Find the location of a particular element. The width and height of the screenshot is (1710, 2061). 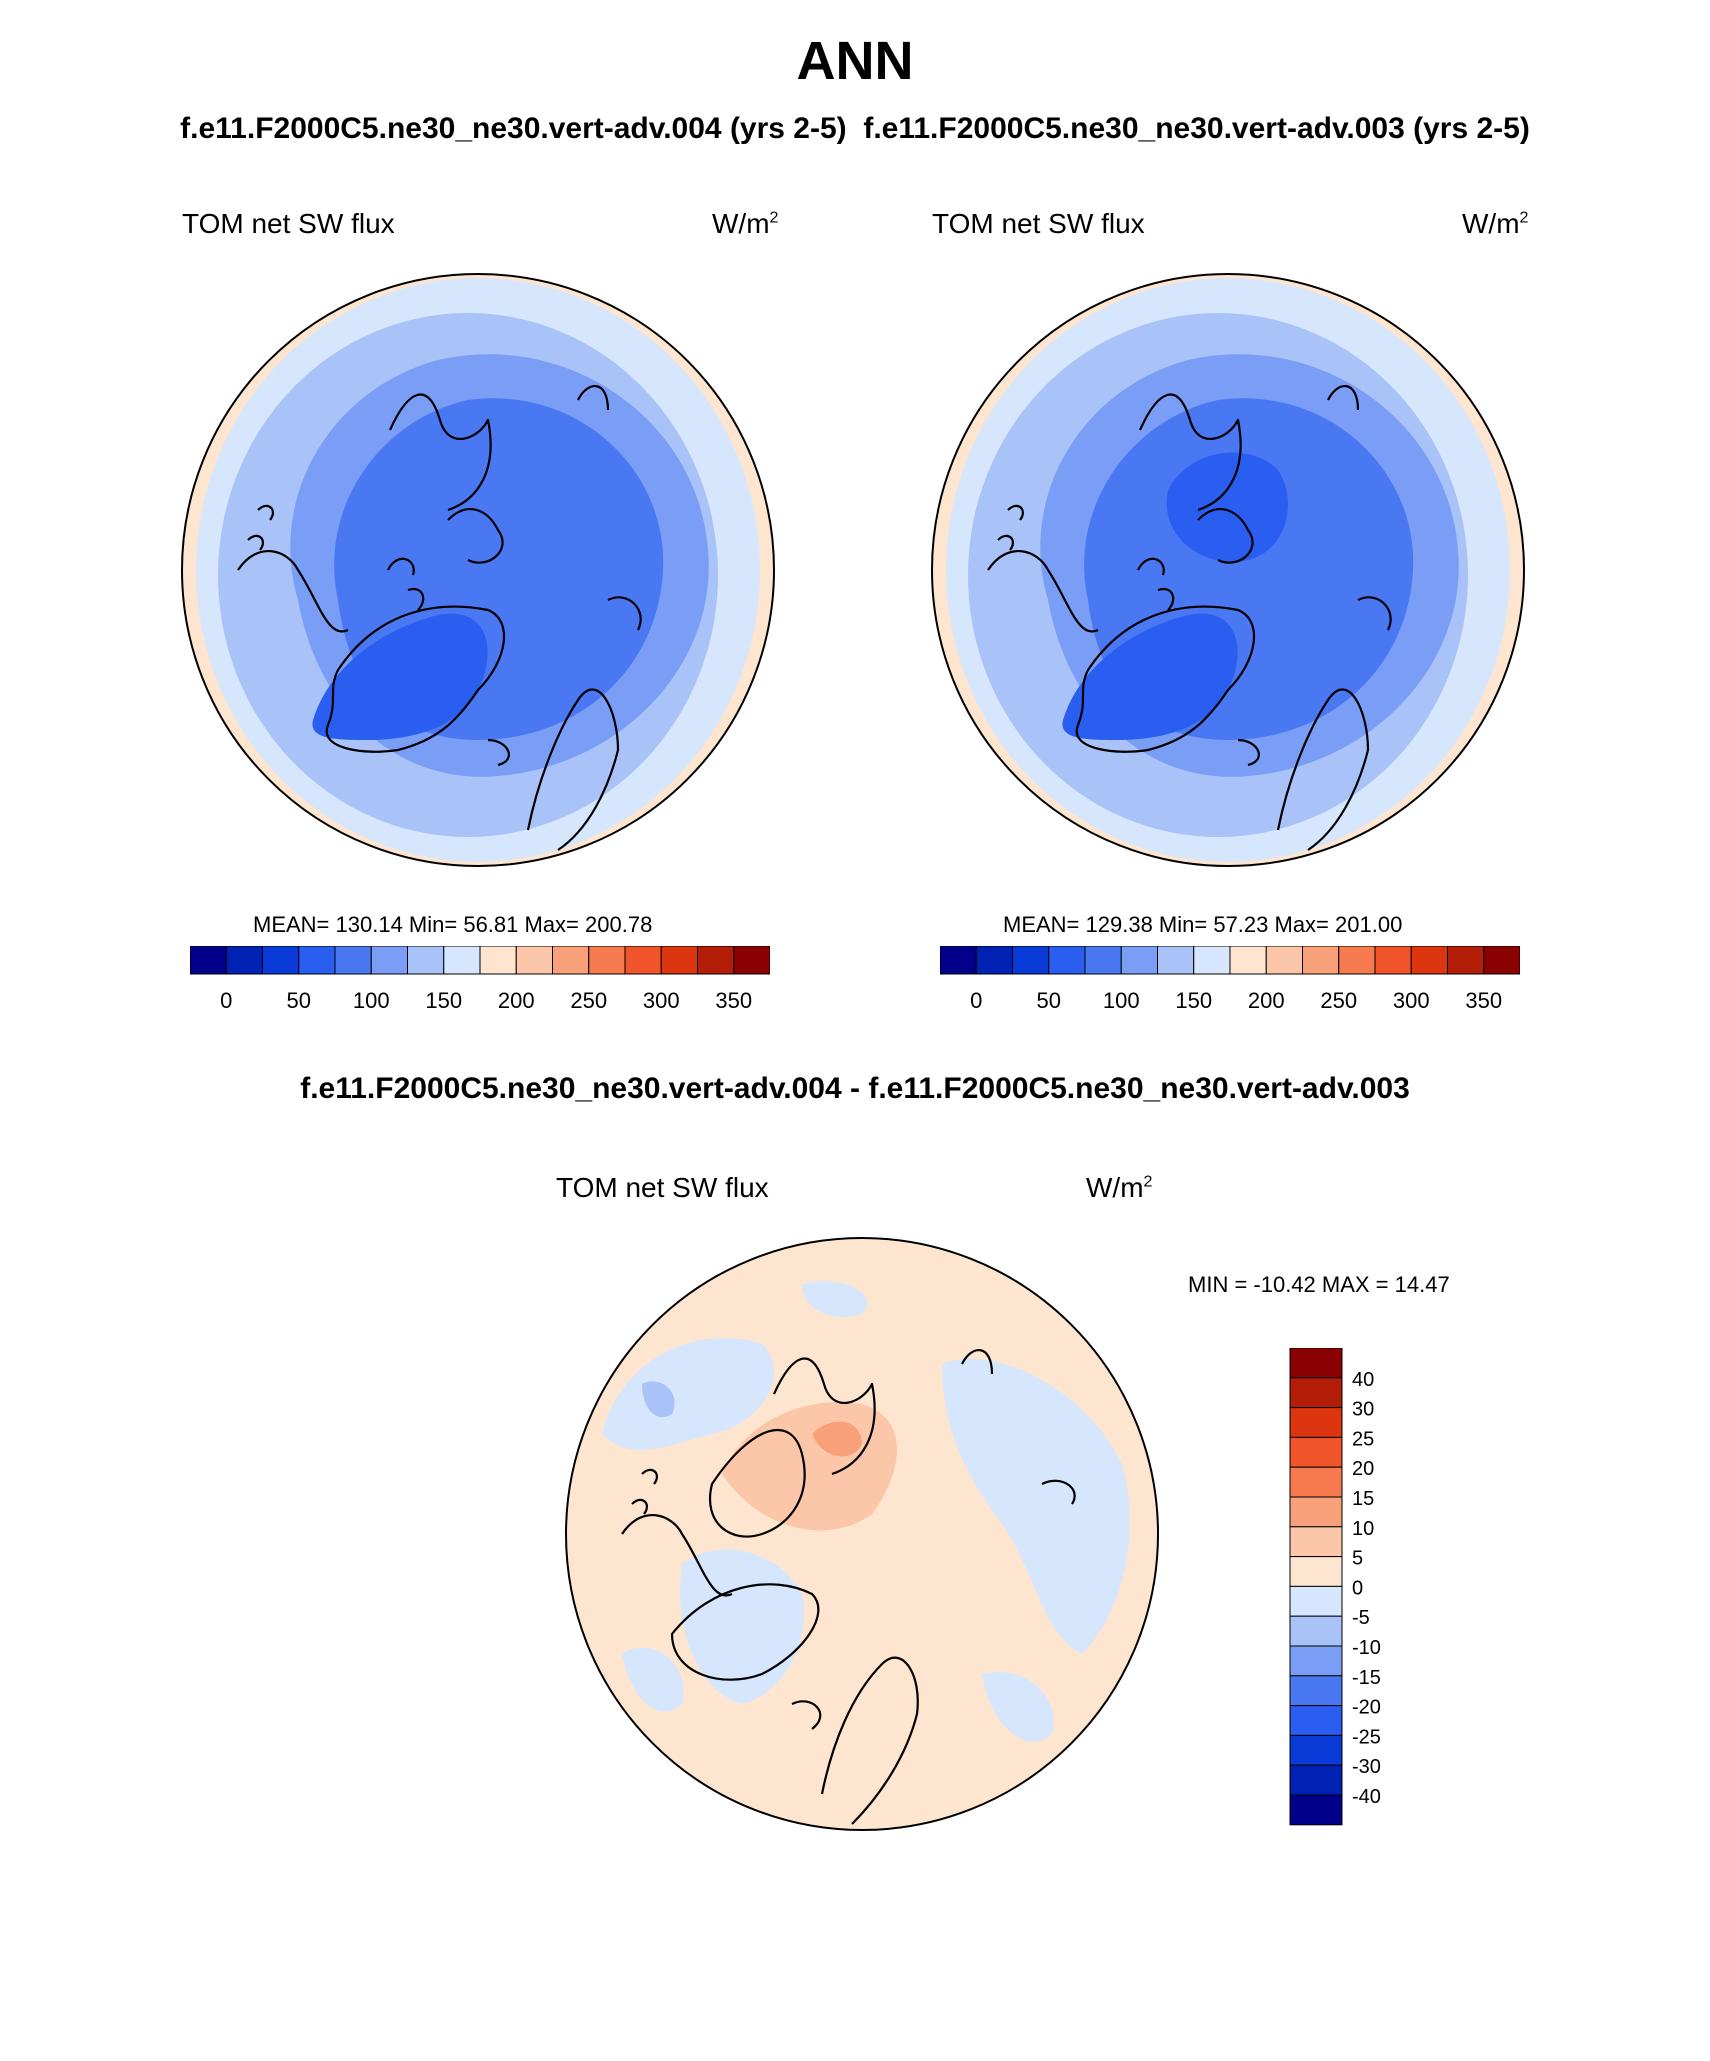

panel2-units-exp: 2 is located at coordinates (1524, 218).